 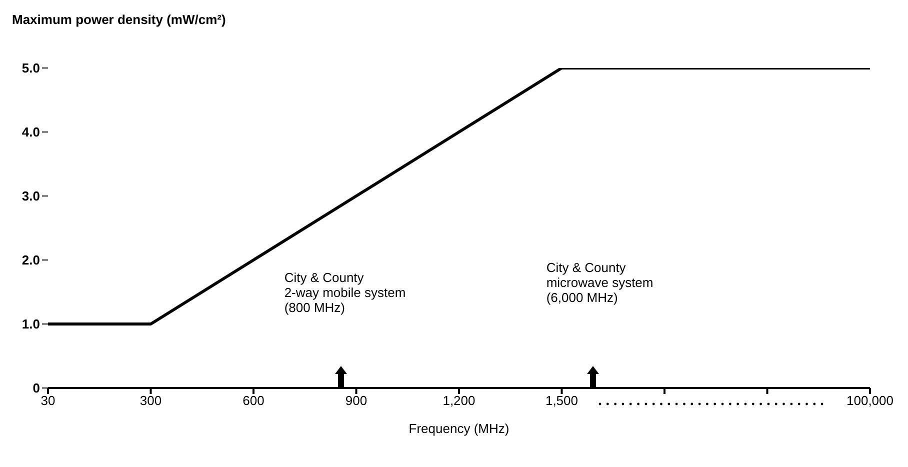 I want to click on annotation: City & County microwave system (6,000 MHz), so click(x=600, y=282).